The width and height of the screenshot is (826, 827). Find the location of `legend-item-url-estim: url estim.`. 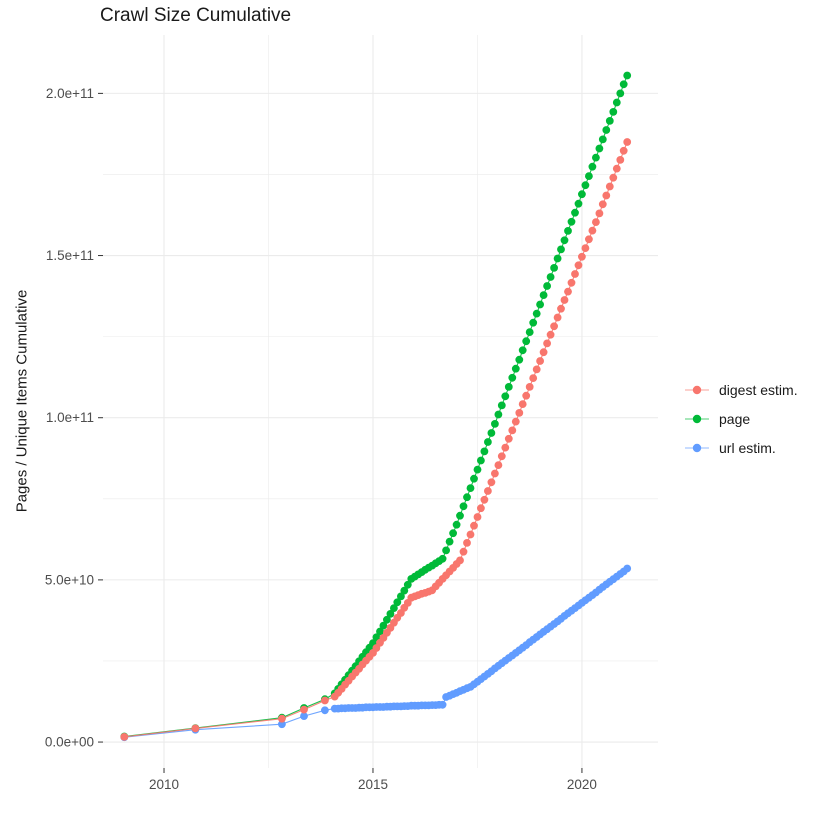

legend-item-url-estim: url estim. is located at coordinates (741, 448).